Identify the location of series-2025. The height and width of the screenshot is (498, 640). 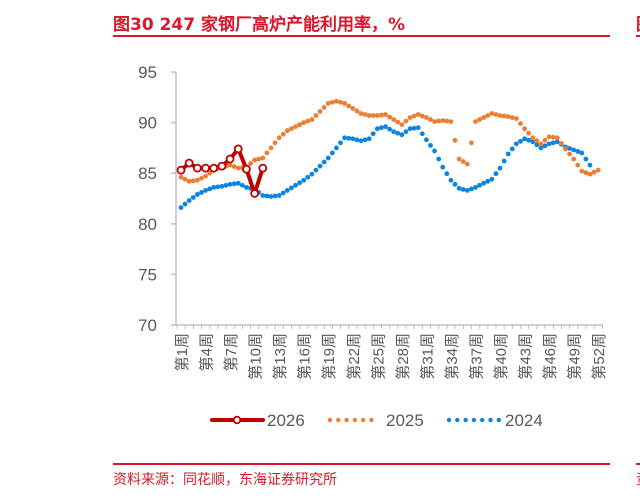
(389, 141).